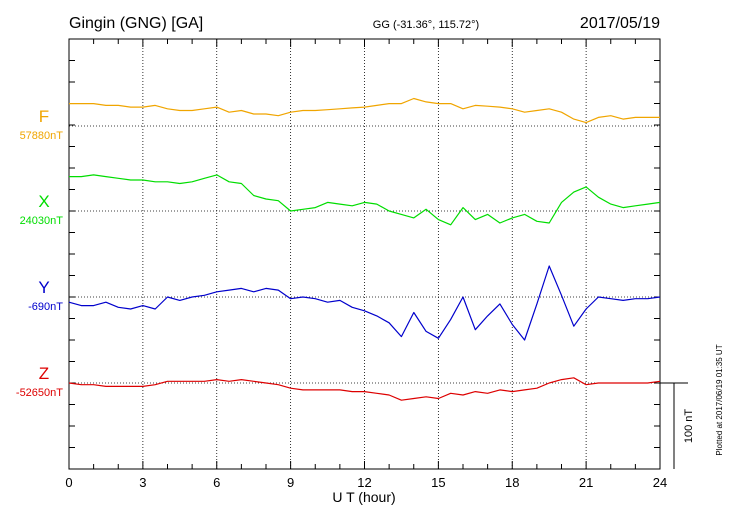 This screenshot has height=520, width=730. I want to click on x-tick-label: 24, so click(660, 482).